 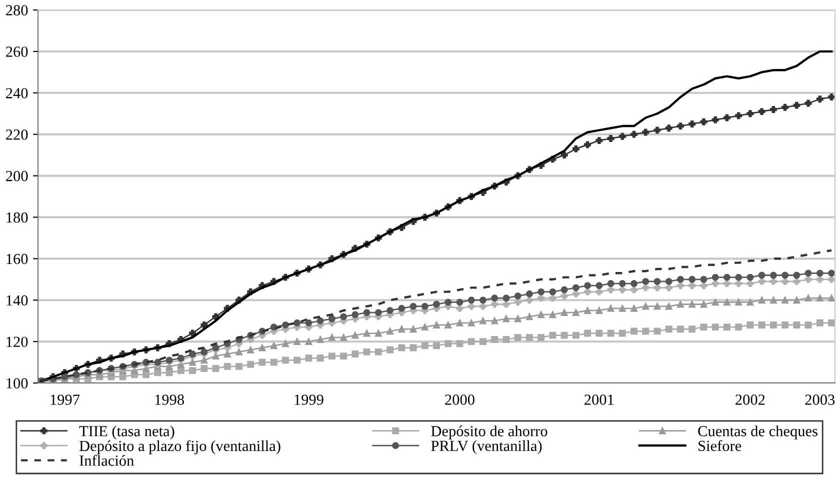 I want to click on y-tick-label: 260, so click(x=17, y=51).